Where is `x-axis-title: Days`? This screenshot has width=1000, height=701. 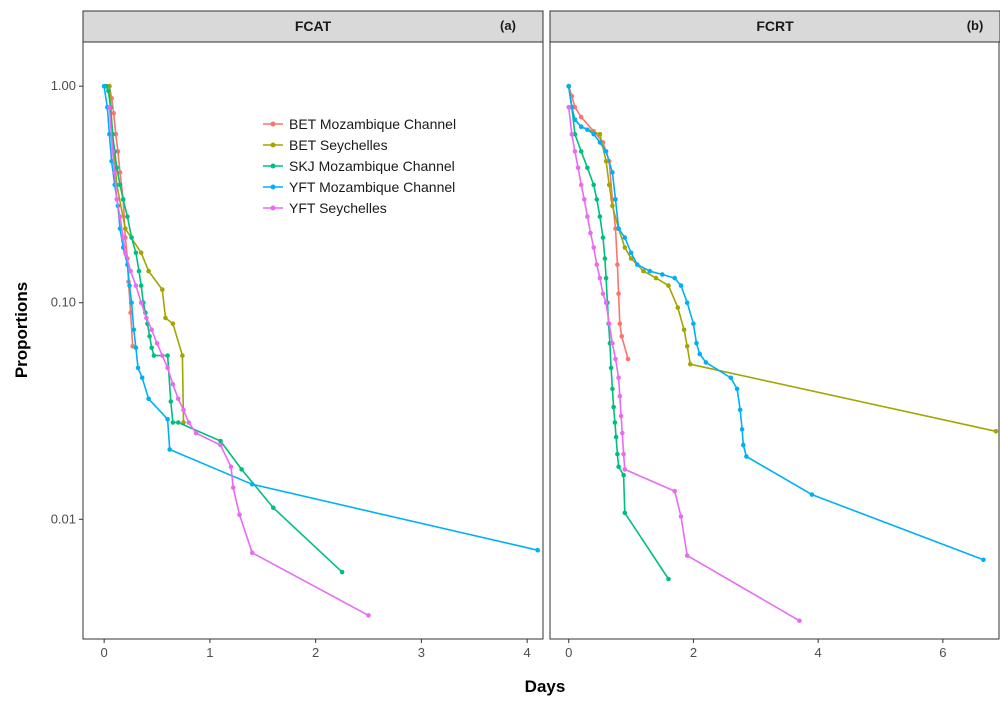 x-axis-title: Days is located at coordinates (545, 686).